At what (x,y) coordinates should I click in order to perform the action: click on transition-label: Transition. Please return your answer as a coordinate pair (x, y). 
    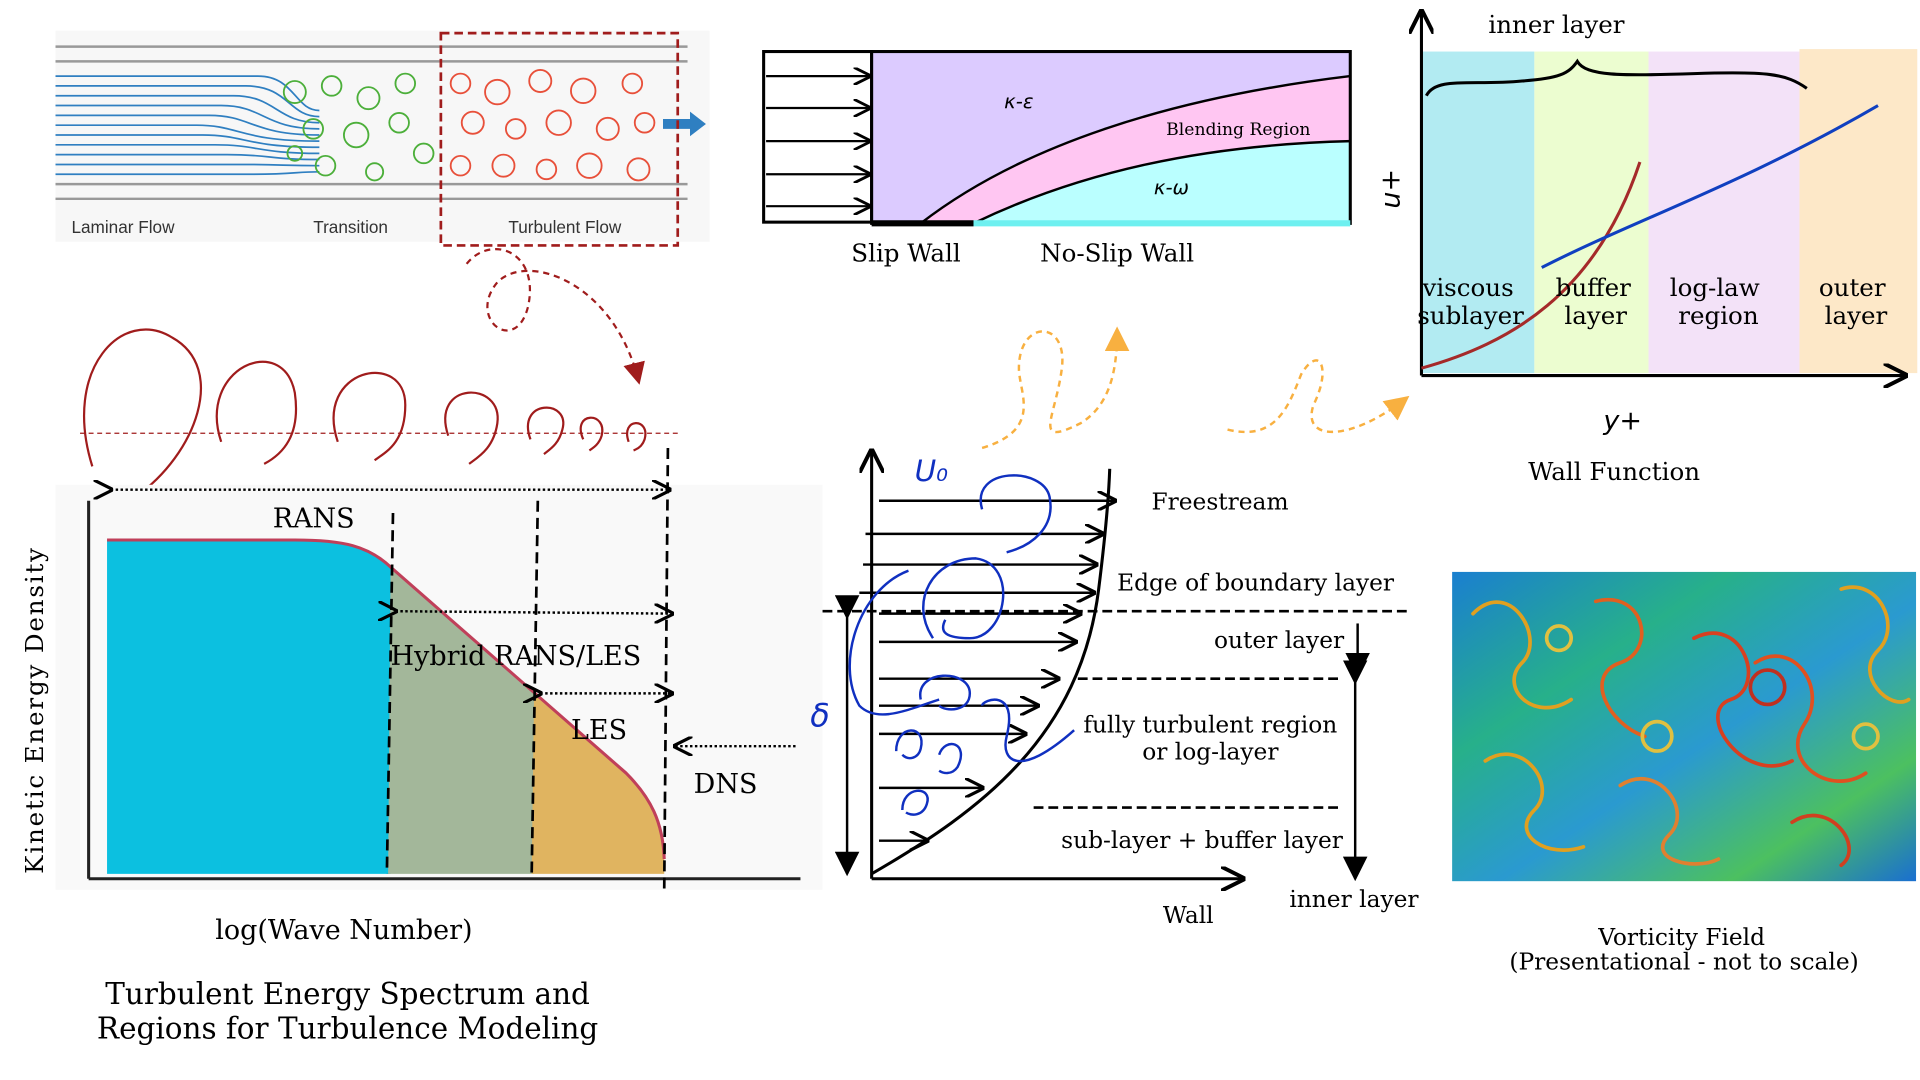
    Looking at the image, I should click on (350, 227).